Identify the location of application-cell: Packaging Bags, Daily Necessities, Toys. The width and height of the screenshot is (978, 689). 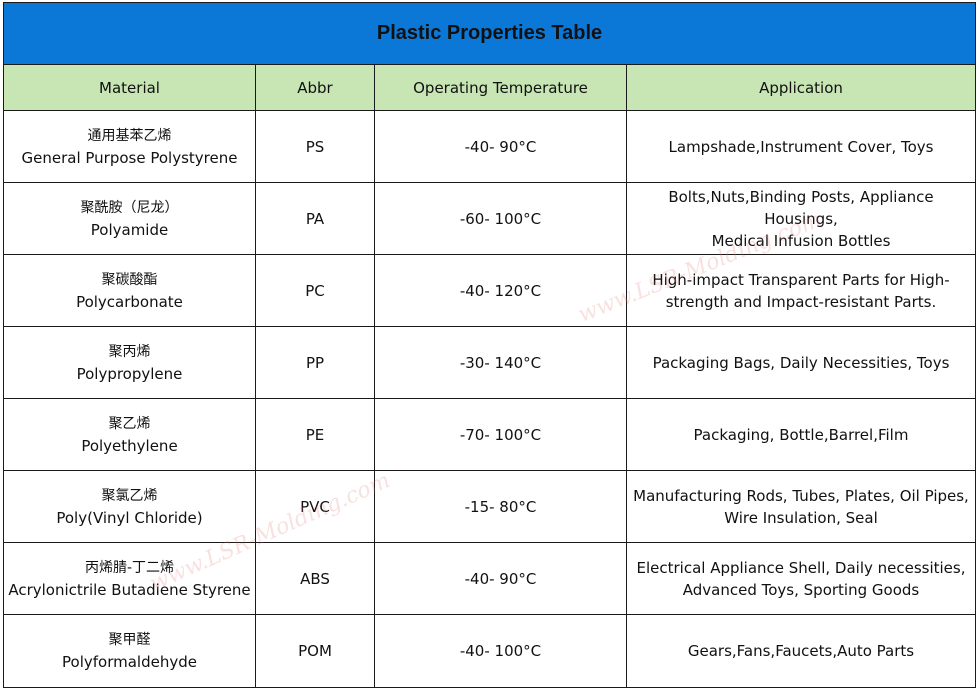
(801, 362).